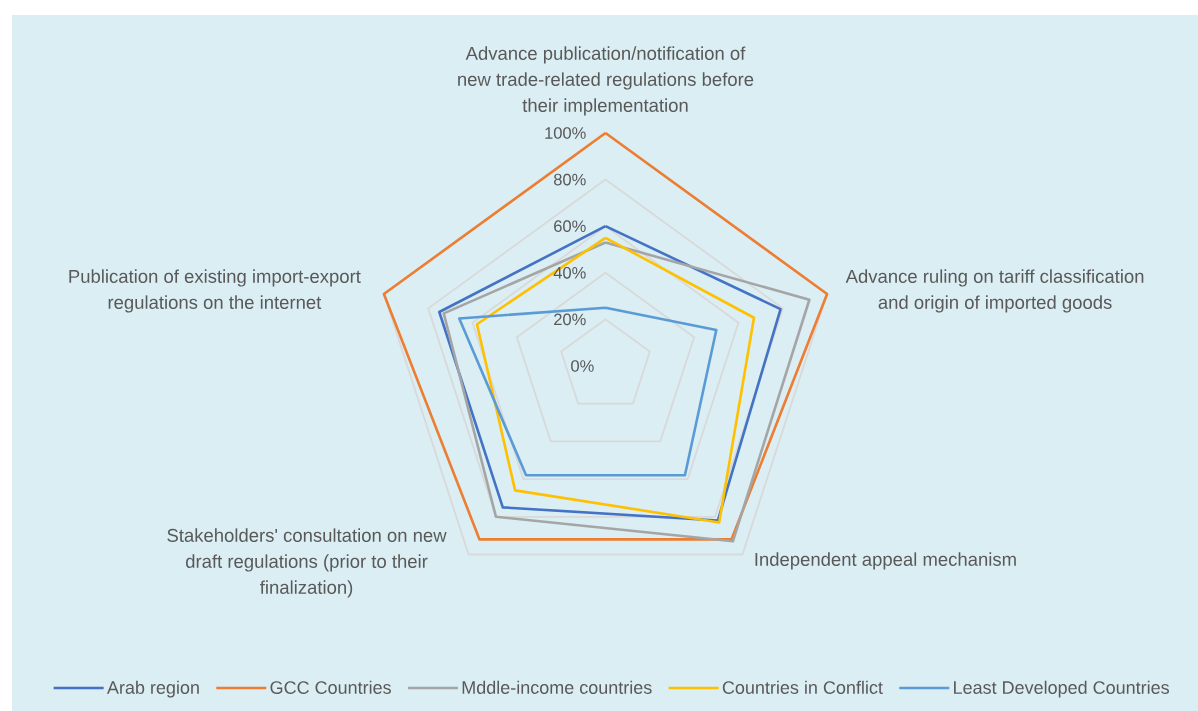 This screenshot has width=1198, height=711. I want to click on legend-label: GCC Countries, so click(330, 687).